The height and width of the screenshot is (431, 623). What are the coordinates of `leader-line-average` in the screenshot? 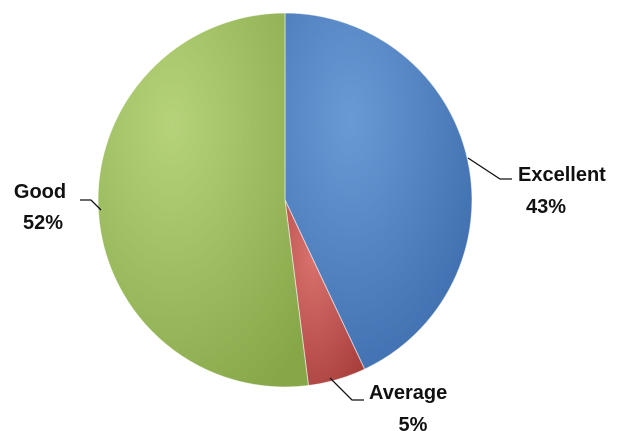 It's located at (346, 389).